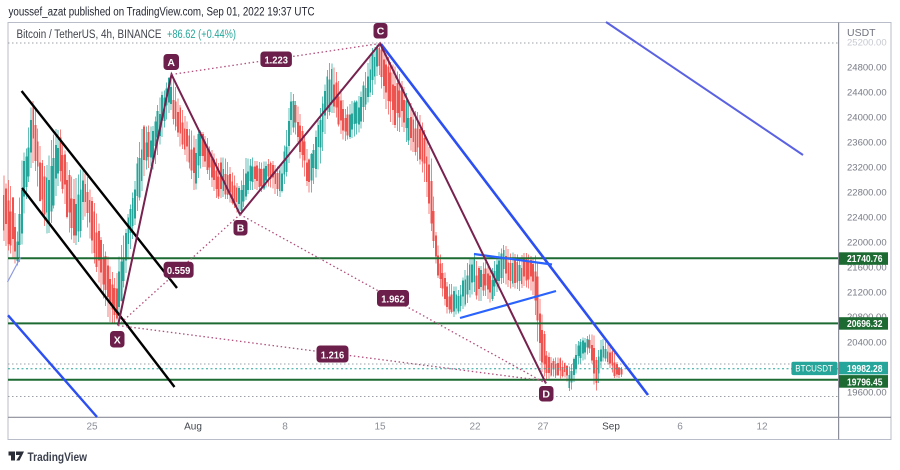  I want to click on svg-text: 25, so click(92, 427).